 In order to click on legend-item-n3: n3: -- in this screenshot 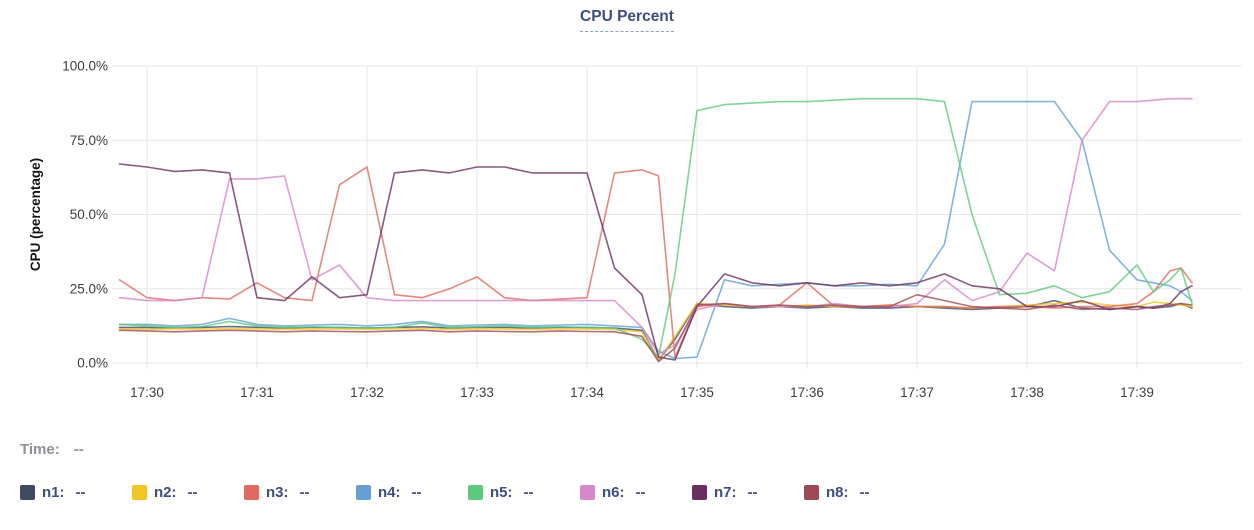, I will do `click(300, 492)`.